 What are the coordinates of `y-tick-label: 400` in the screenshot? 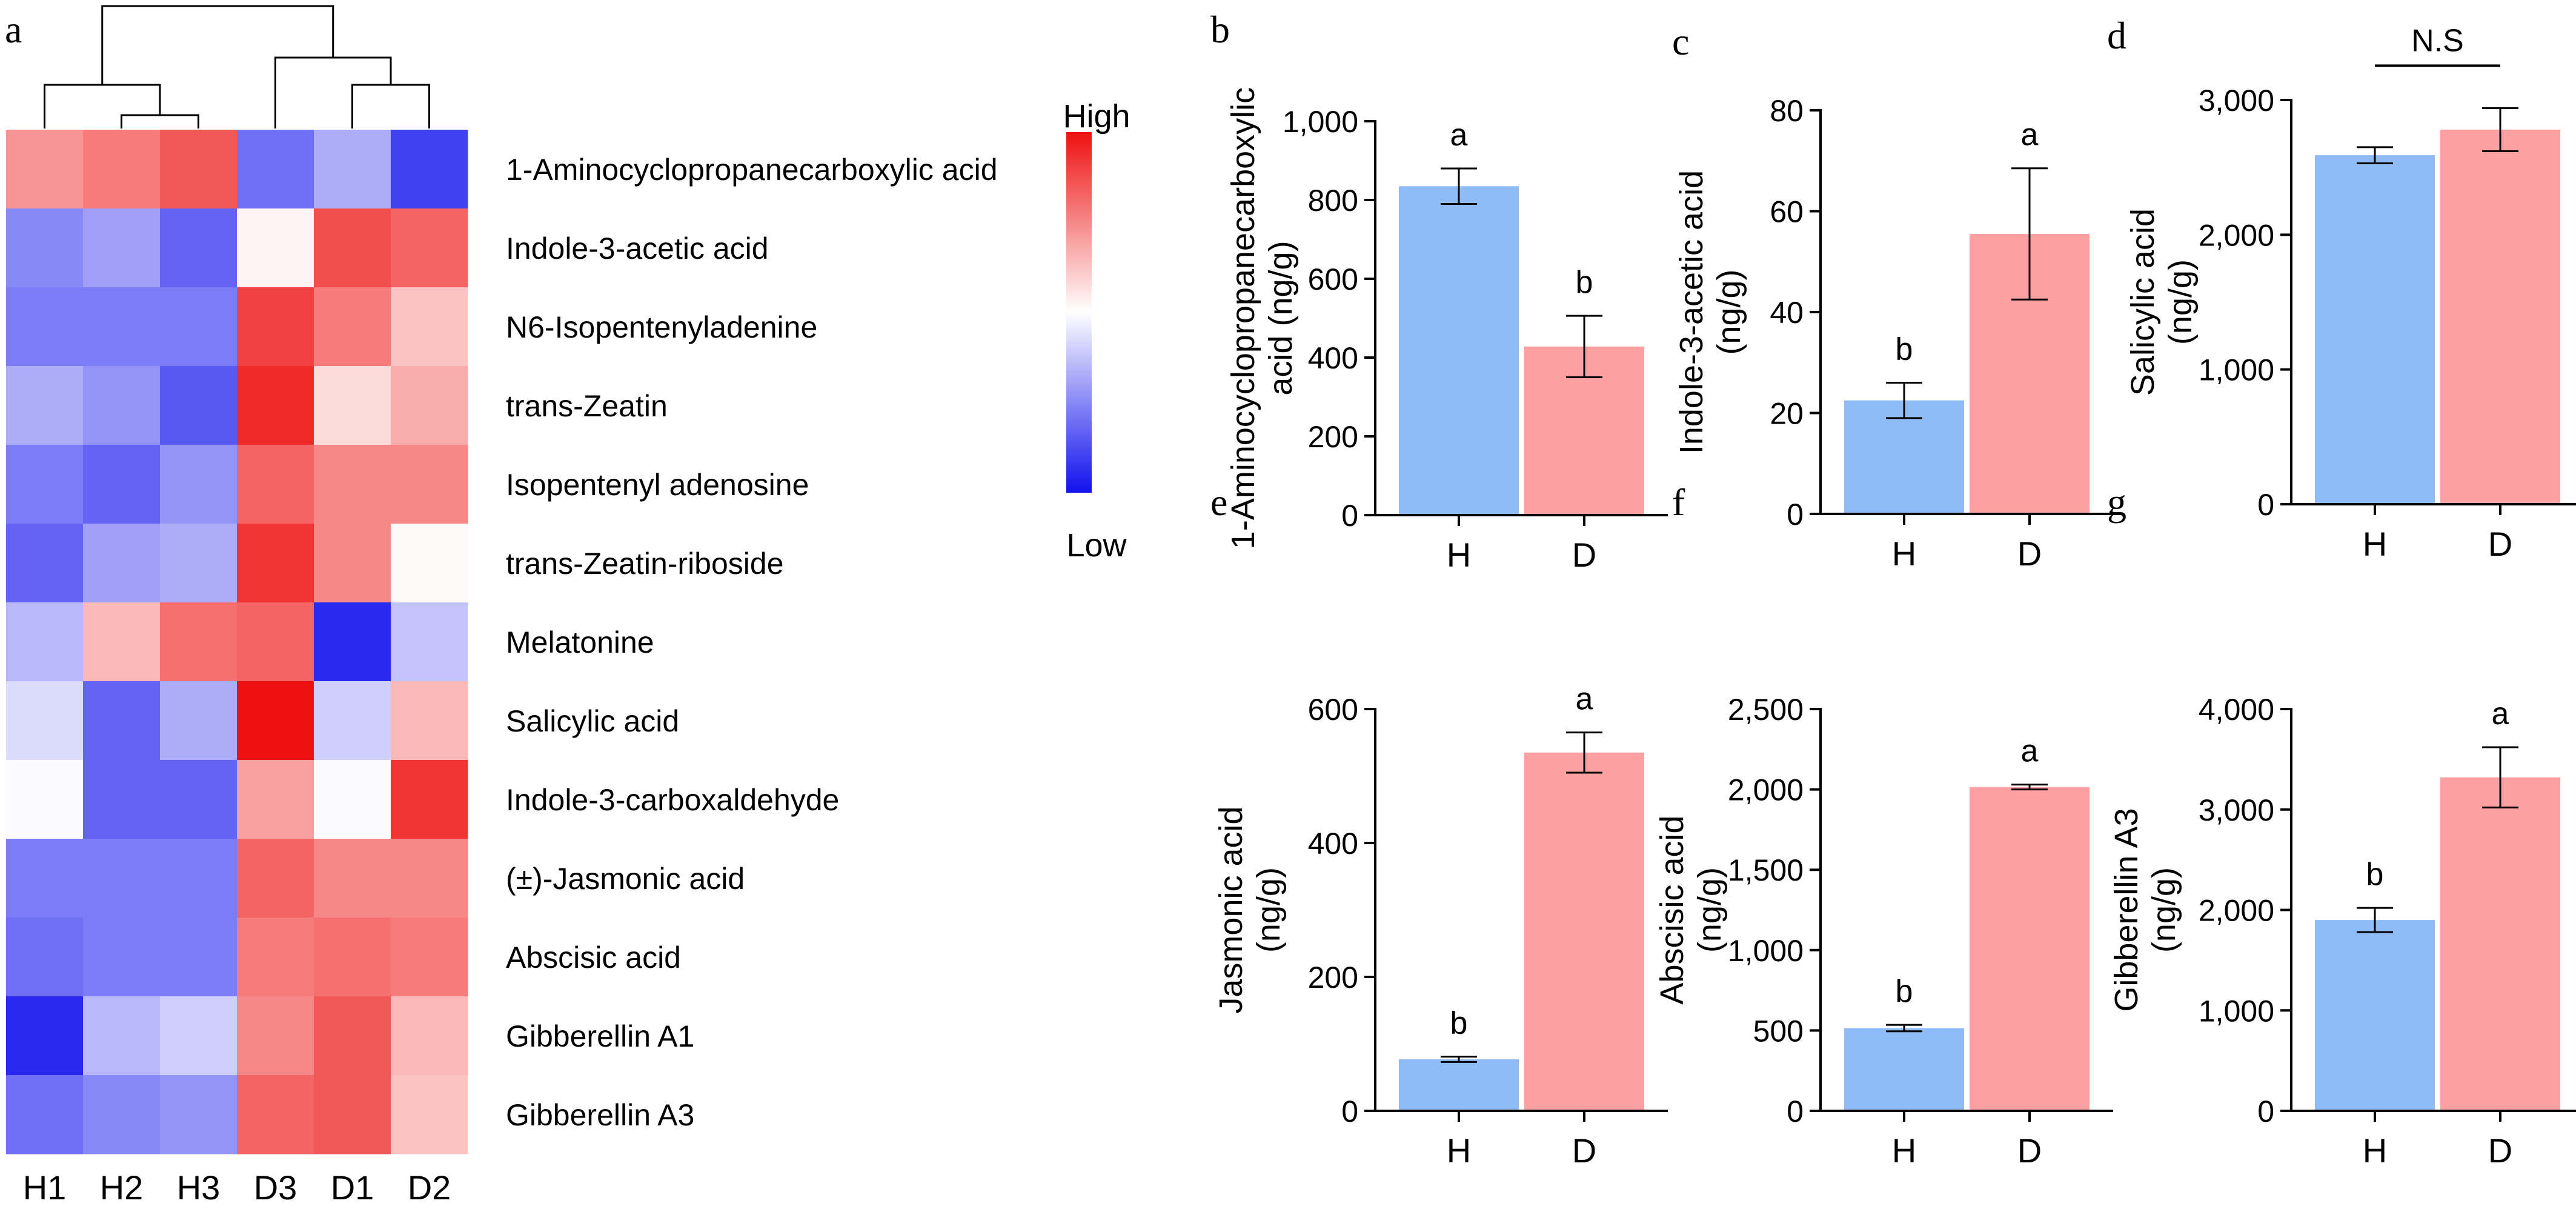 It's located at (1333, 358).